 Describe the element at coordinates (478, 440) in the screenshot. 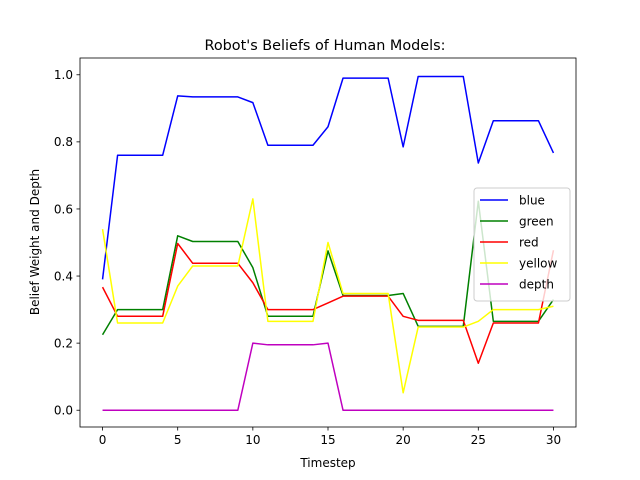

I see `x-tick-label: 25` at that location.